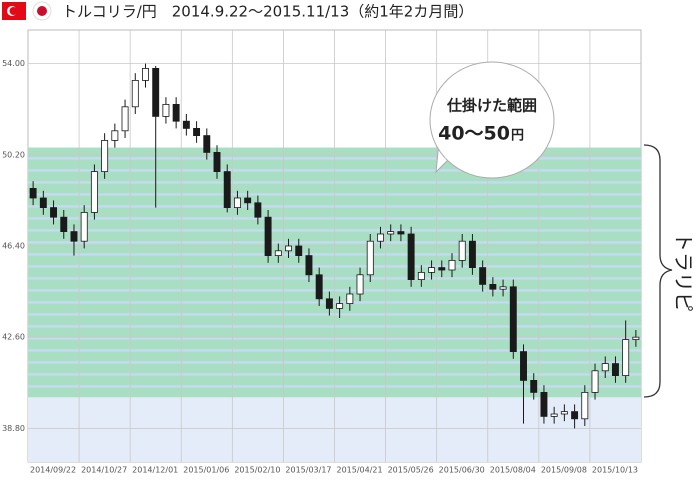 The image size is (700, 486). I want to click on annotation-unit: 円, so click(517, 136).